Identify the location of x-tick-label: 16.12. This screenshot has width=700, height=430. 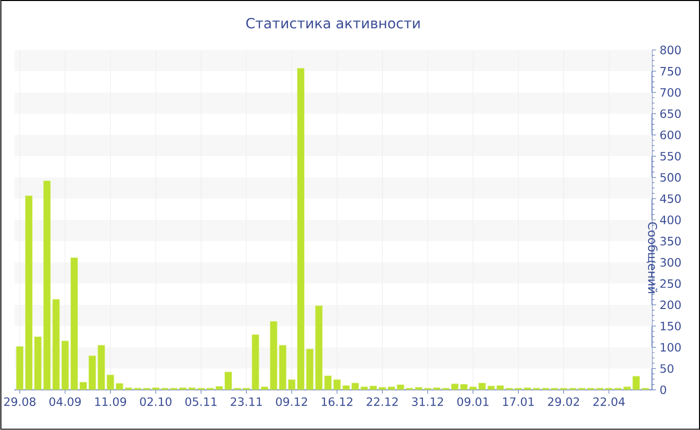
(337, 401).